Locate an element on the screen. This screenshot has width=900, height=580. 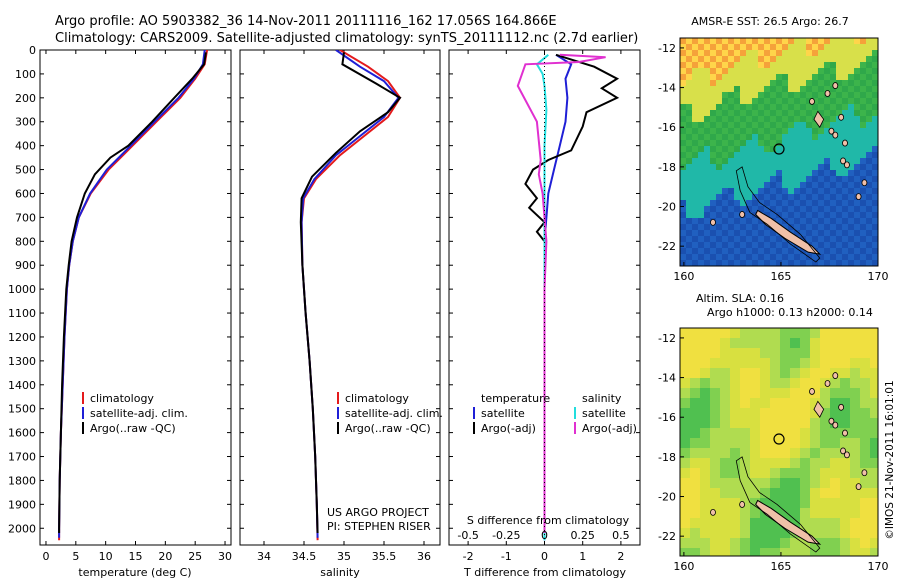
x-tick-label: 35 is located at coordinates (344, 556).